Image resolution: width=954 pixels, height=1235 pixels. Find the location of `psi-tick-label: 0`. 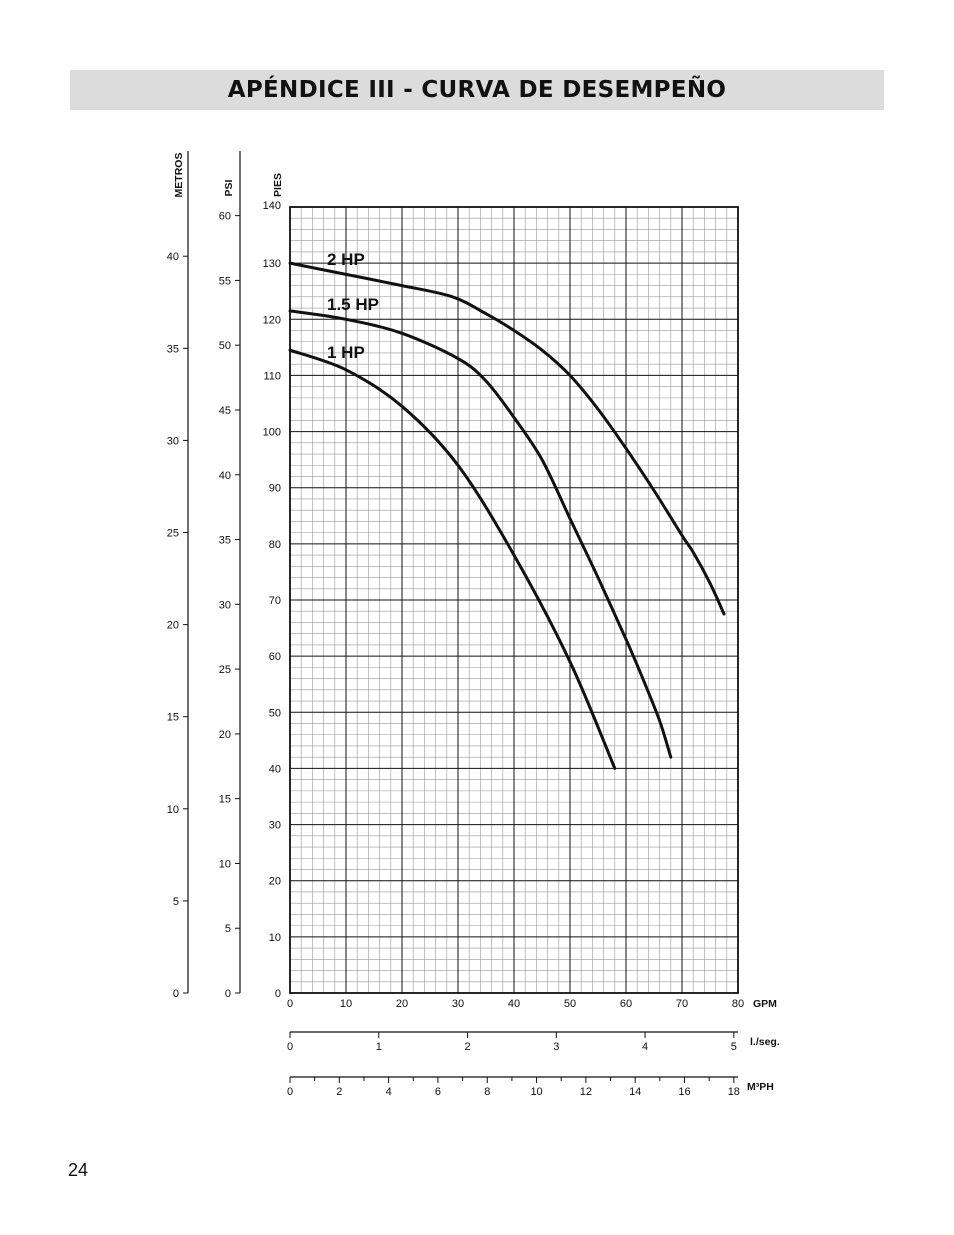

psi-tick-label: 0 is located at coordinates (228, 994).